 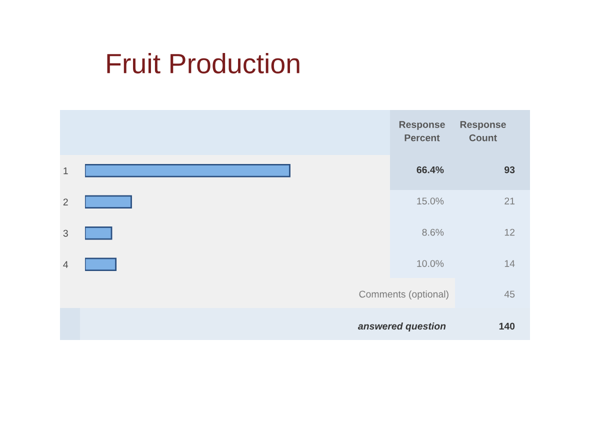 I want to click on text: 21, so click(x=509, y=201).